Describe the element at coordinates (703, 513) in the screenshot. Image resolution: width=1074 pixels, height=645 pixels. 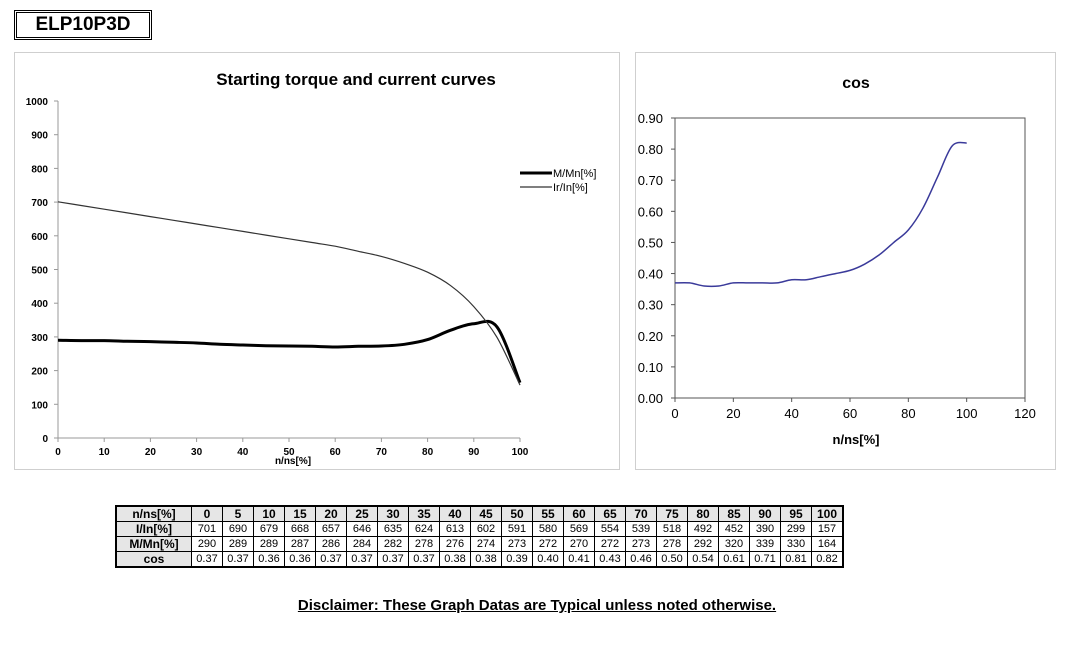
I see `table-column-header: 80` at that location.